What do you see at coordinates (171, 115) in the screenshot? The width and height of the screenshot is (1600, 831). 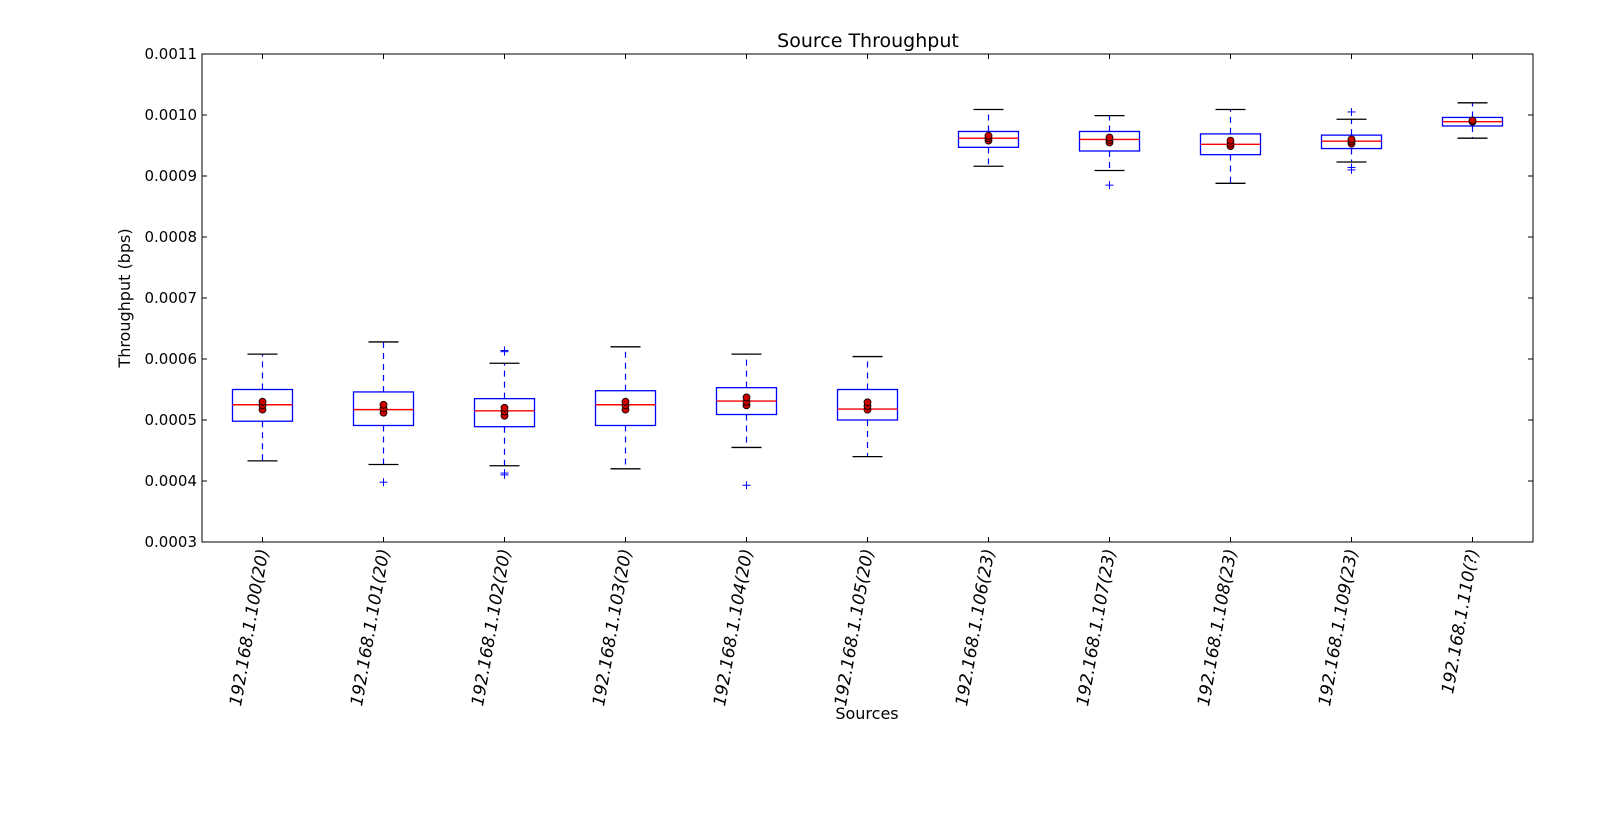 I see `y-tick-label: 0.0010` at bounding box center [171, 115].